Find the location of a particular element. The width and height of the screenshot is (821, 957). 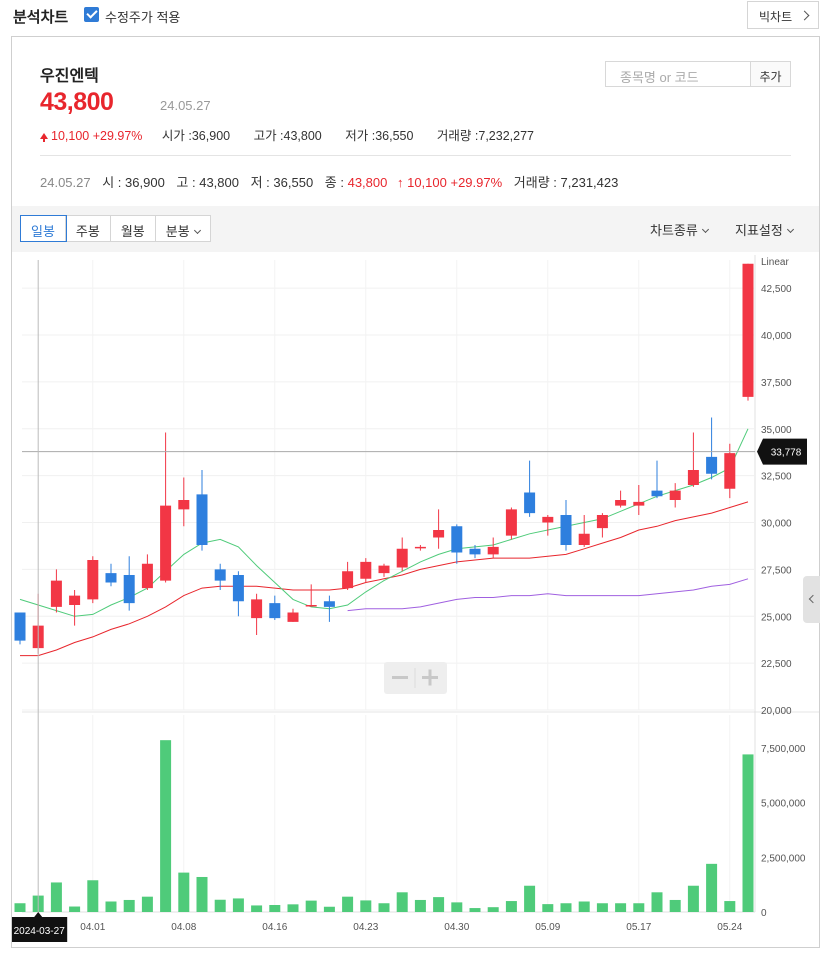

open-label: 시가 : is located at coordinates (176, 136).